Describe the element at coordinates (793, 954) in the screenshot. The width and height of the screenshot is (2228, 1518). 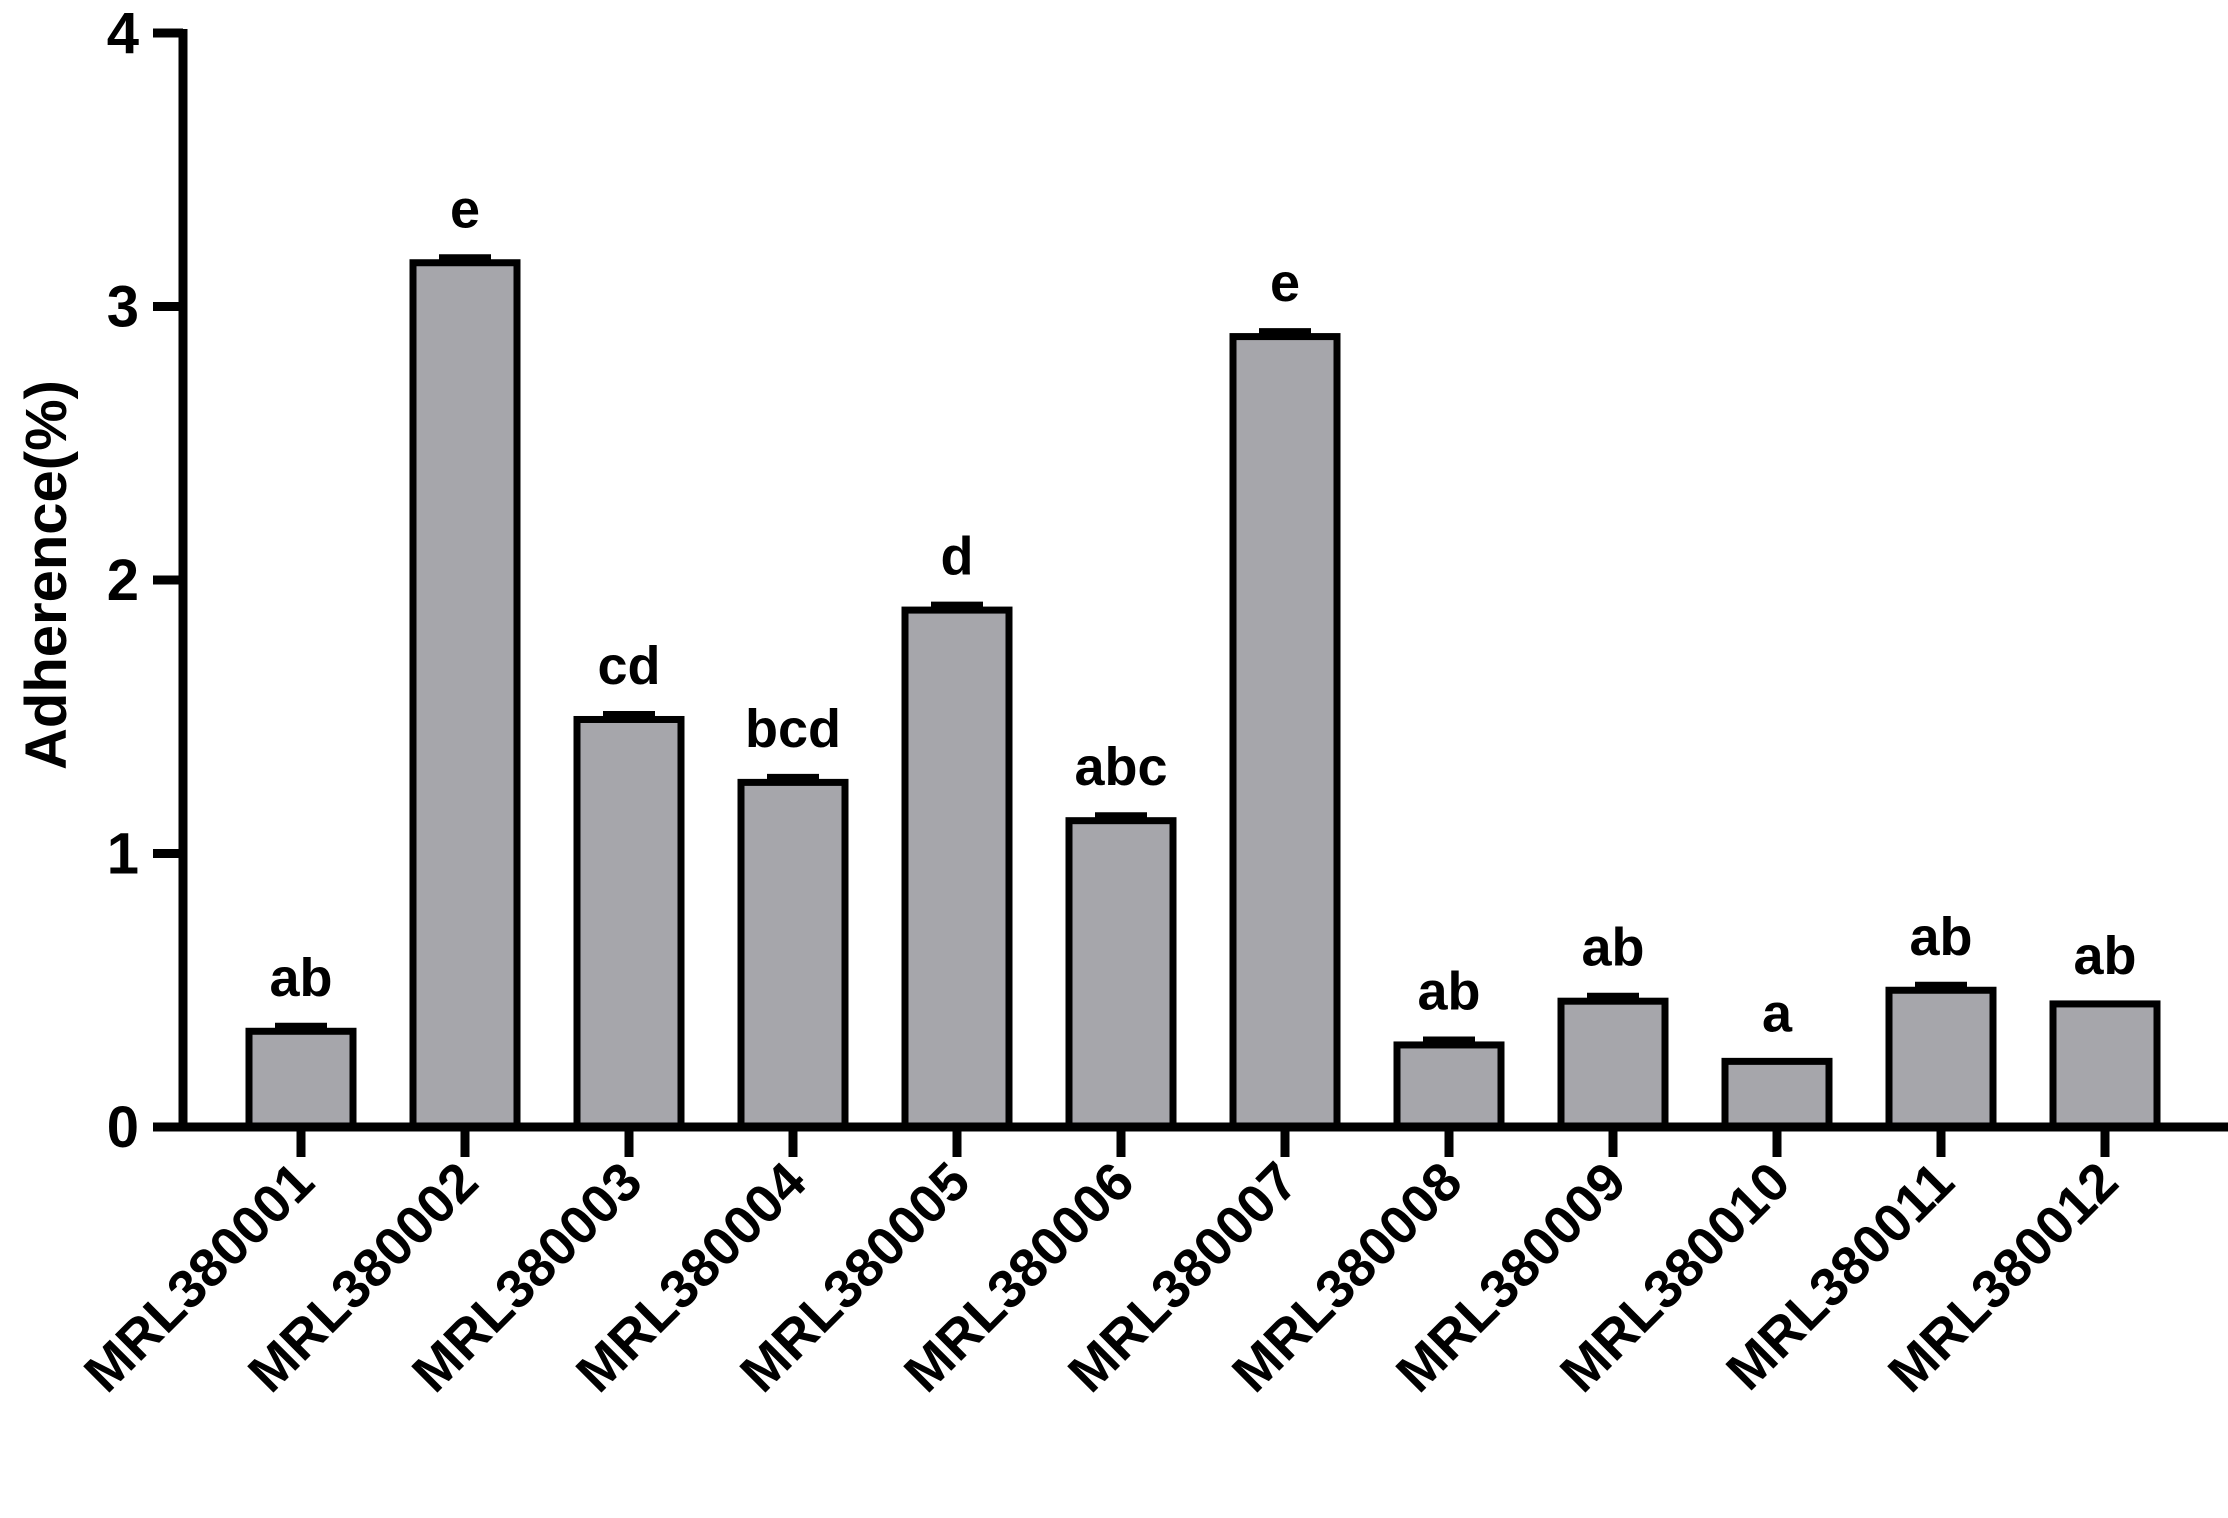
I see `bar-MRL380004` at that location.